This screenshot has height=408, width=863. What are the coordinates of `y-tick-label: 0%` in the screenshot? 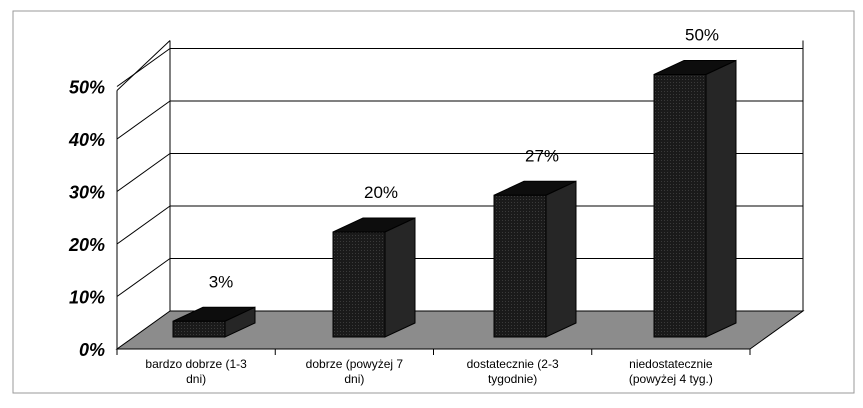 It's located at (92, 350).